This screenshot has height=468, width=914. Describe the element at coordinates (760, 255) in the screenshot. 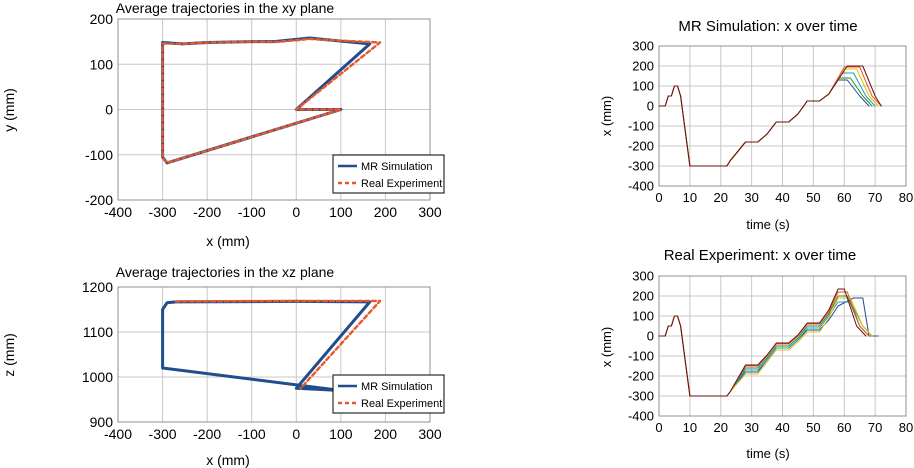

I see `chart-title: Real Experiment: x over time` at that location.